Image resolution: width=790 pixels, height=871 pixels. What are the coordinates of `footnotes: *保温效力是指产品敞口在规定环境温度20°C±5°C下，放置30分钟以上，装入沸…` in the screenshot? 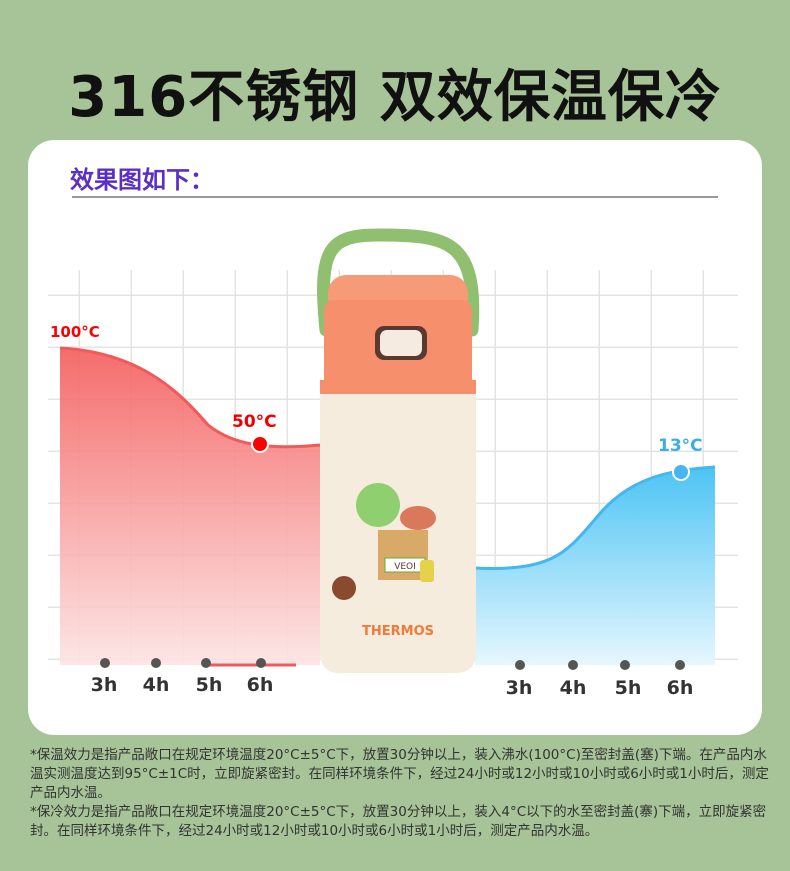 It's located at (400, 793).